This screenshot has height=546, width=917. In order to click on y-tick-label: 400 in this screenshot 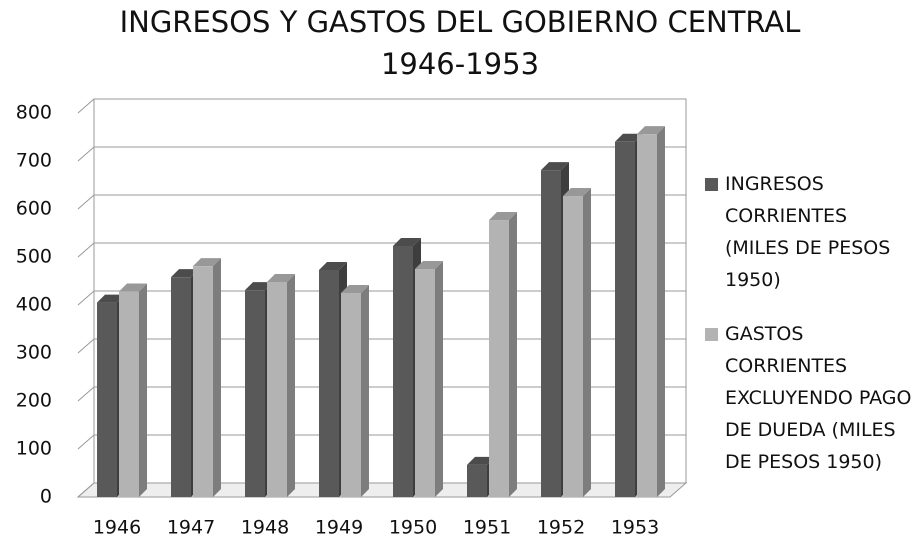, I will do `click(34, 305)`.